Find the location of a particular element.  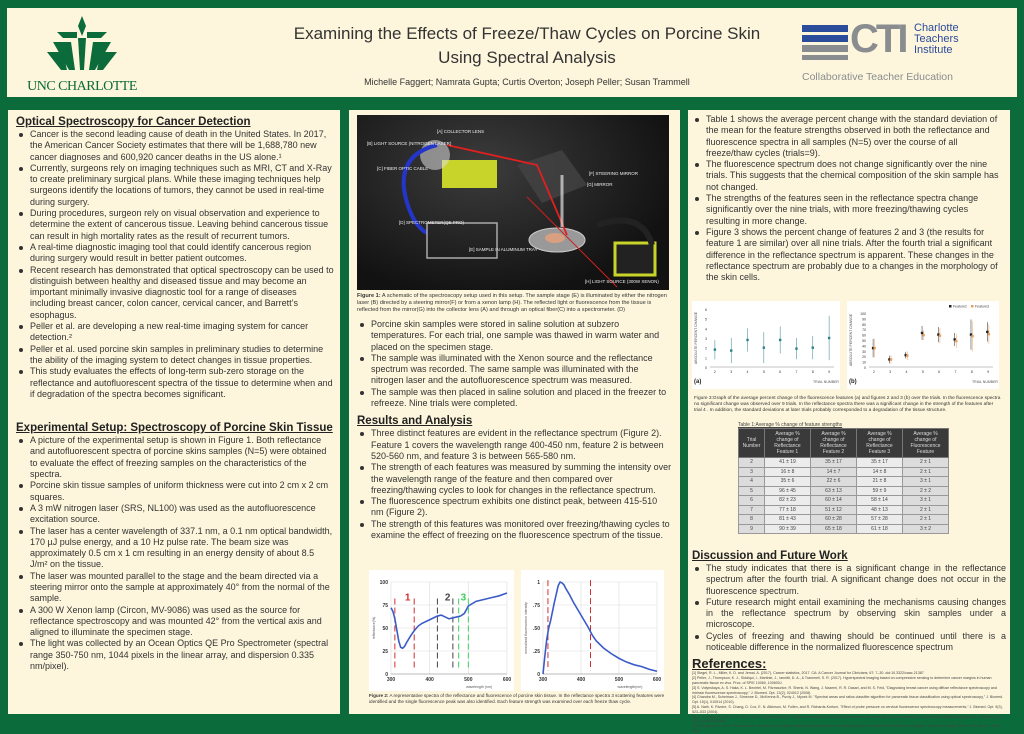

cti-tagline: Collaborative Teacher Education is located at coordinates (877, 77).